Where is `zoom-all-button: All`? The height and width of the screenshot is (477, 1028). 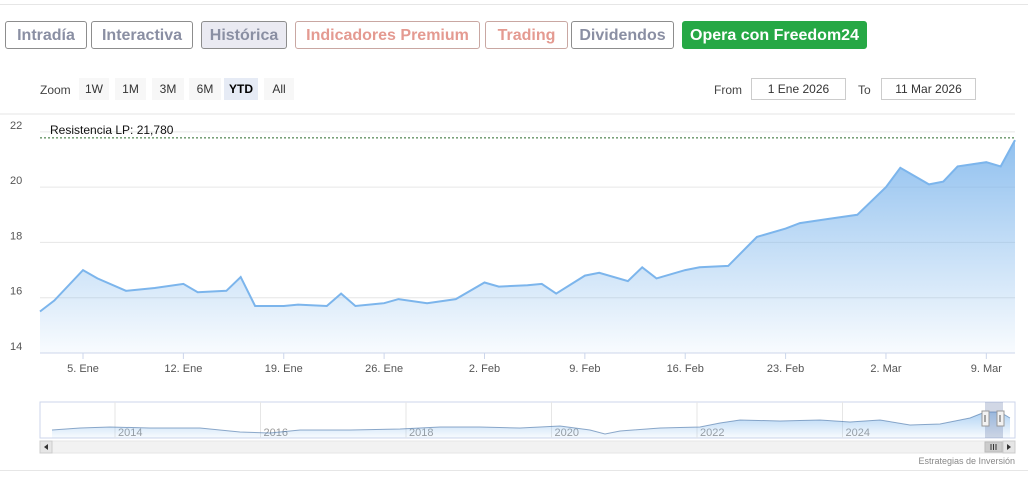
zoom-all-button: All is located at coordinates (279, 89).